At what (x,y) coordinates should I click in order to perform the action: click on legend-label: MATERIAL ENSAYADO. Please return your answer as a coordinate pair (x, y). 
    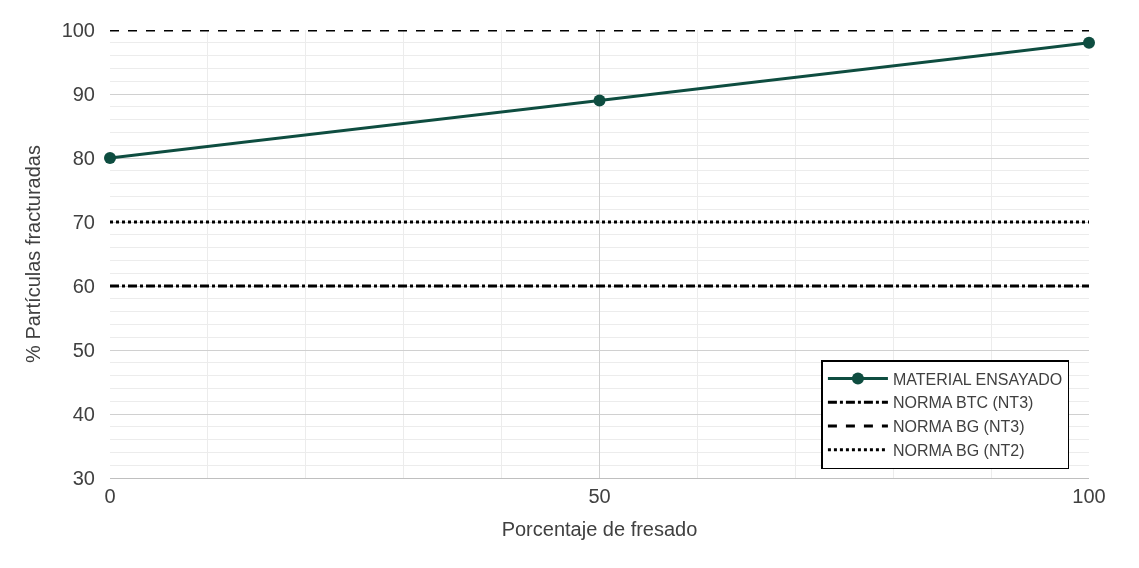
    Looking at the image, I should click on (977, 379).